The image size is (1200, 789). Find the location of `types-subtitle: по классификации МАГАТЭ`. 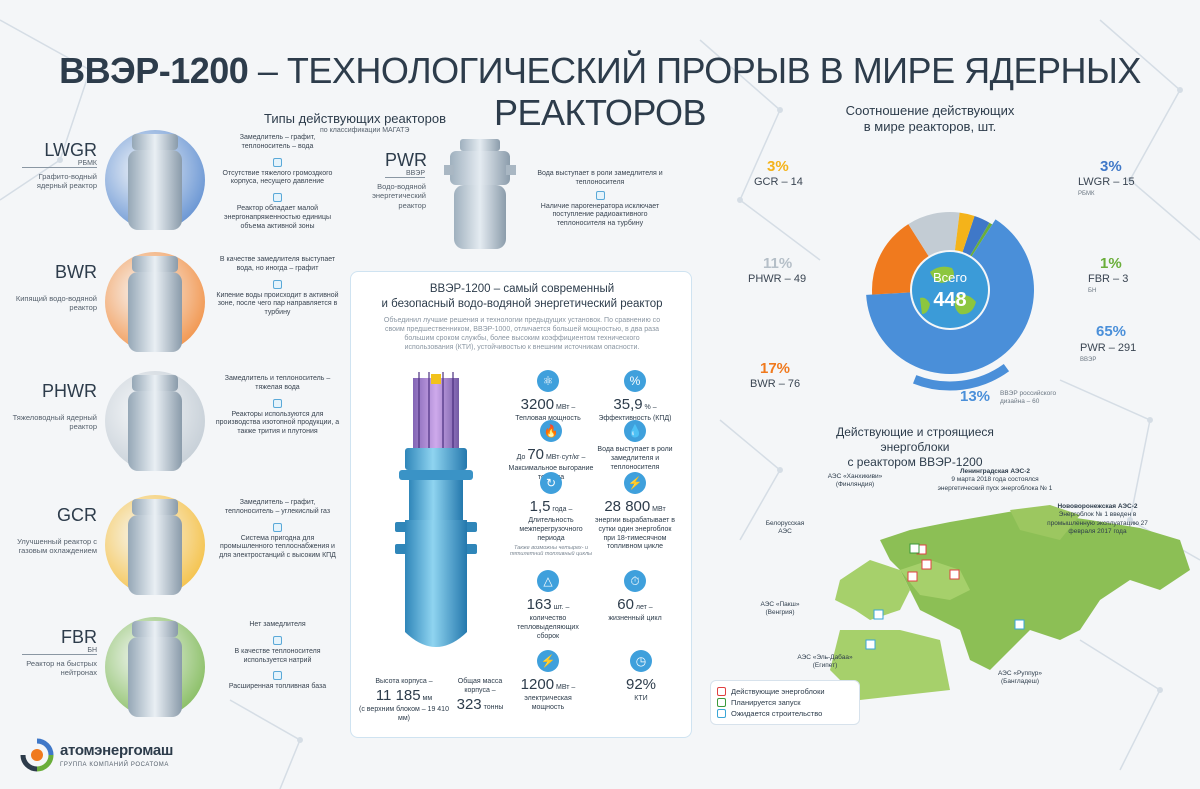

types-subtitle: по классификации МАГАТЭ is located at coordinates (365, 130).